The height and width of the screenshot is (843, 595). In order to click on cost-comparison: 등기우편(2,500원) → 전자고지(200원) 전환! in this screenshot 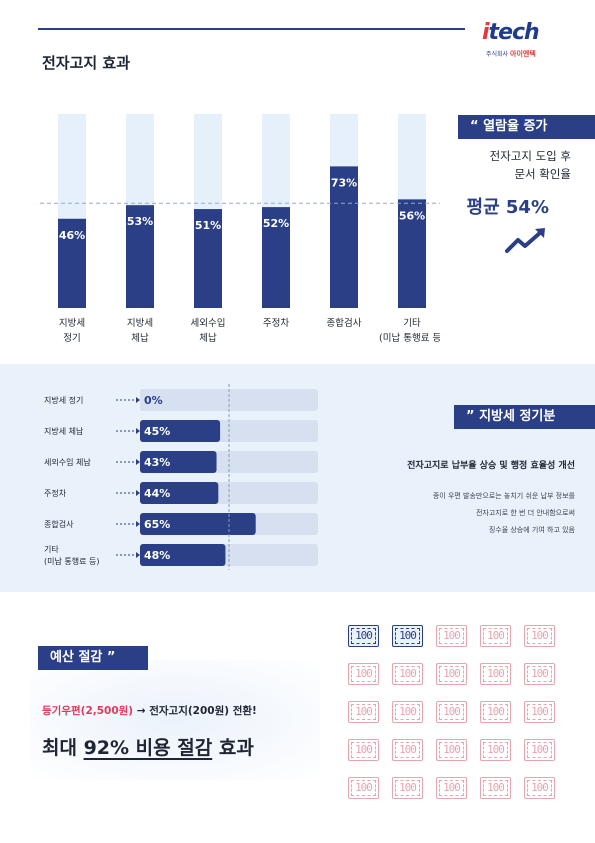, I will do `click(149, 711)`.